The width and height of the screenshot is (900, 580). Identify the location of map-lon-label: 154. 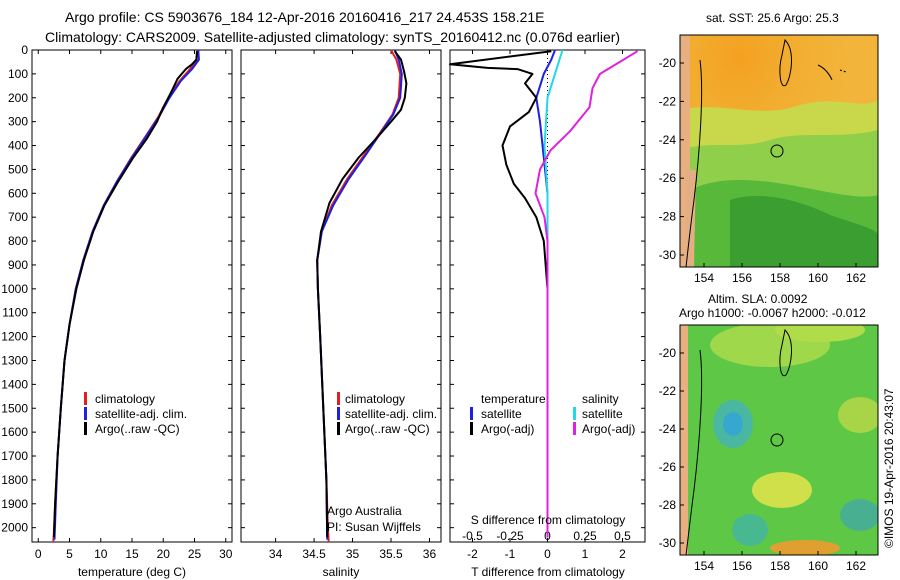
(704, 278).